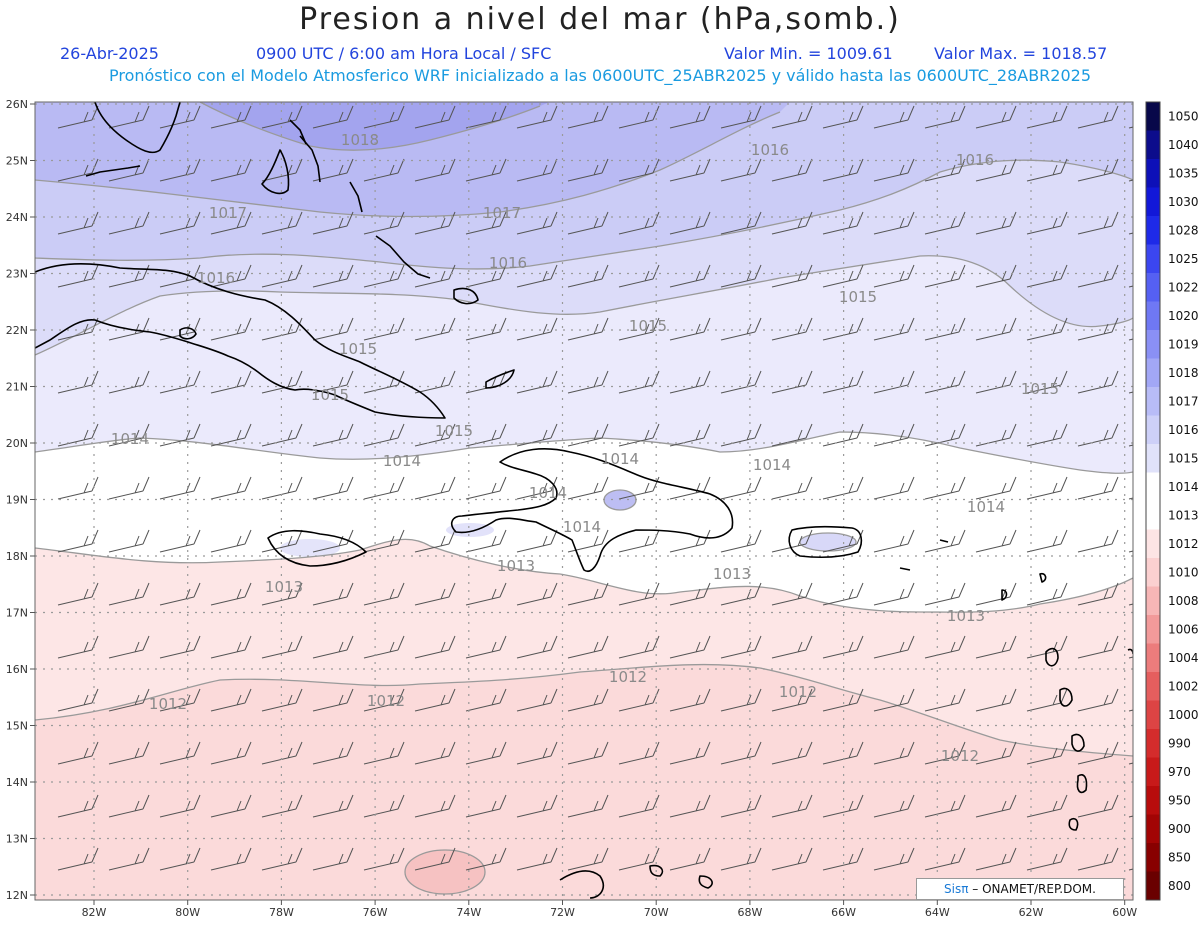 Image resolution: width=1200 pixels, height=927 pixels. What do you see at coordinates (1183, 658) in the screenshot?
I see `colorbar-label: 1004` at bounding box center [1183, 658].